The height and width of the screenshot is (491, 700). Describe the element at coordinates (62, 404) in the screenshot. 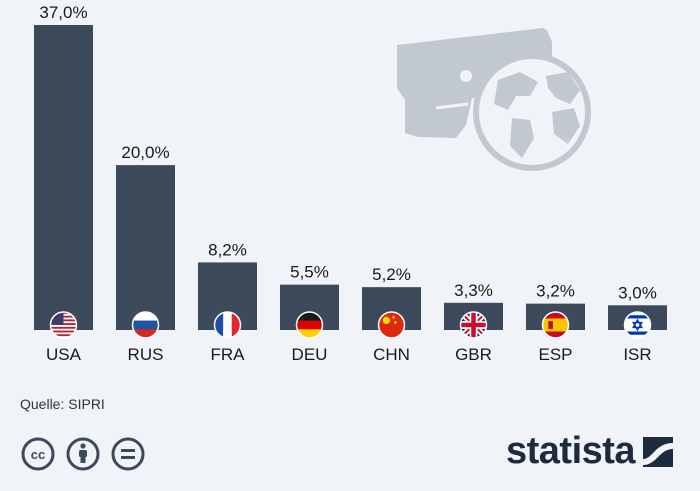

I see `source-note: Quelle: SIPRI` at that location.